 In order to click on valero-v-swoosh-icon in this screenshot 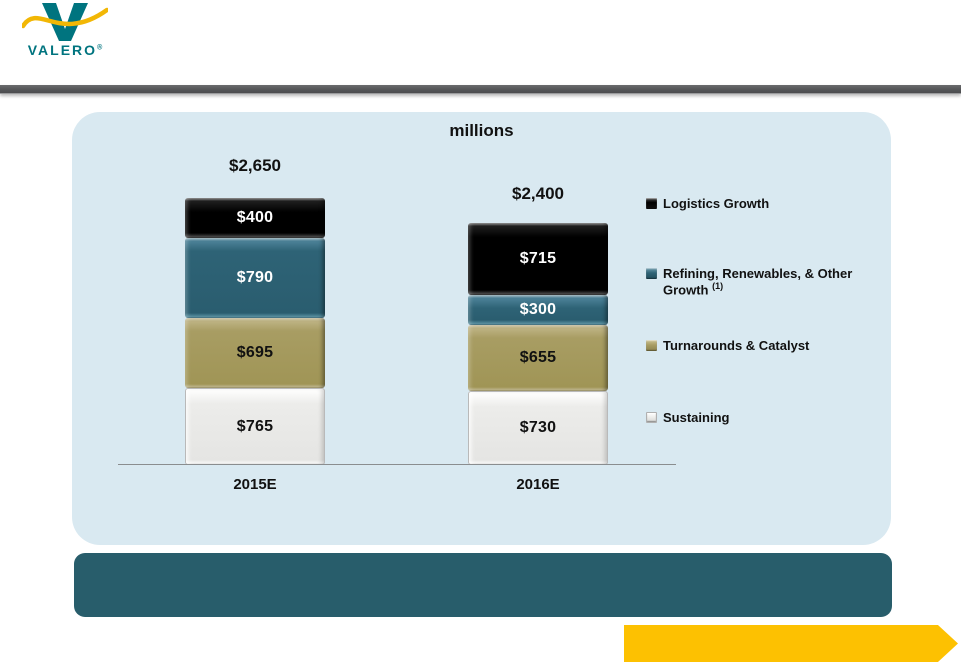, I will do `click(65, 22)`.